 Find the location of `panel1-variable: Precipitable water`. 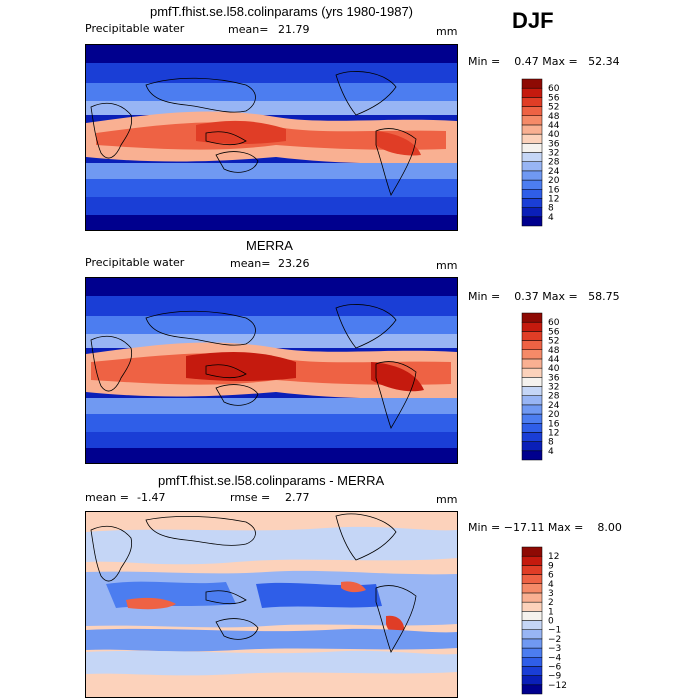

panel1-variable: Precipitable water is located at coordinates (135, 28).